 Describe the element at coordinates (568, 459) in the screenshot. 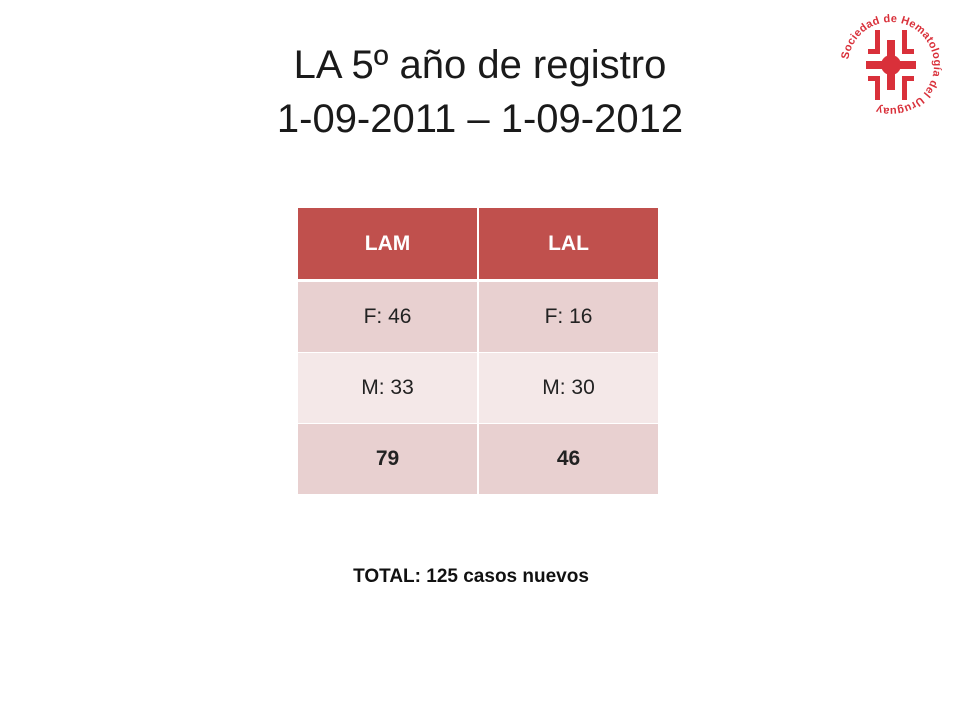

I see `cell-lal-total: 46` at that location.